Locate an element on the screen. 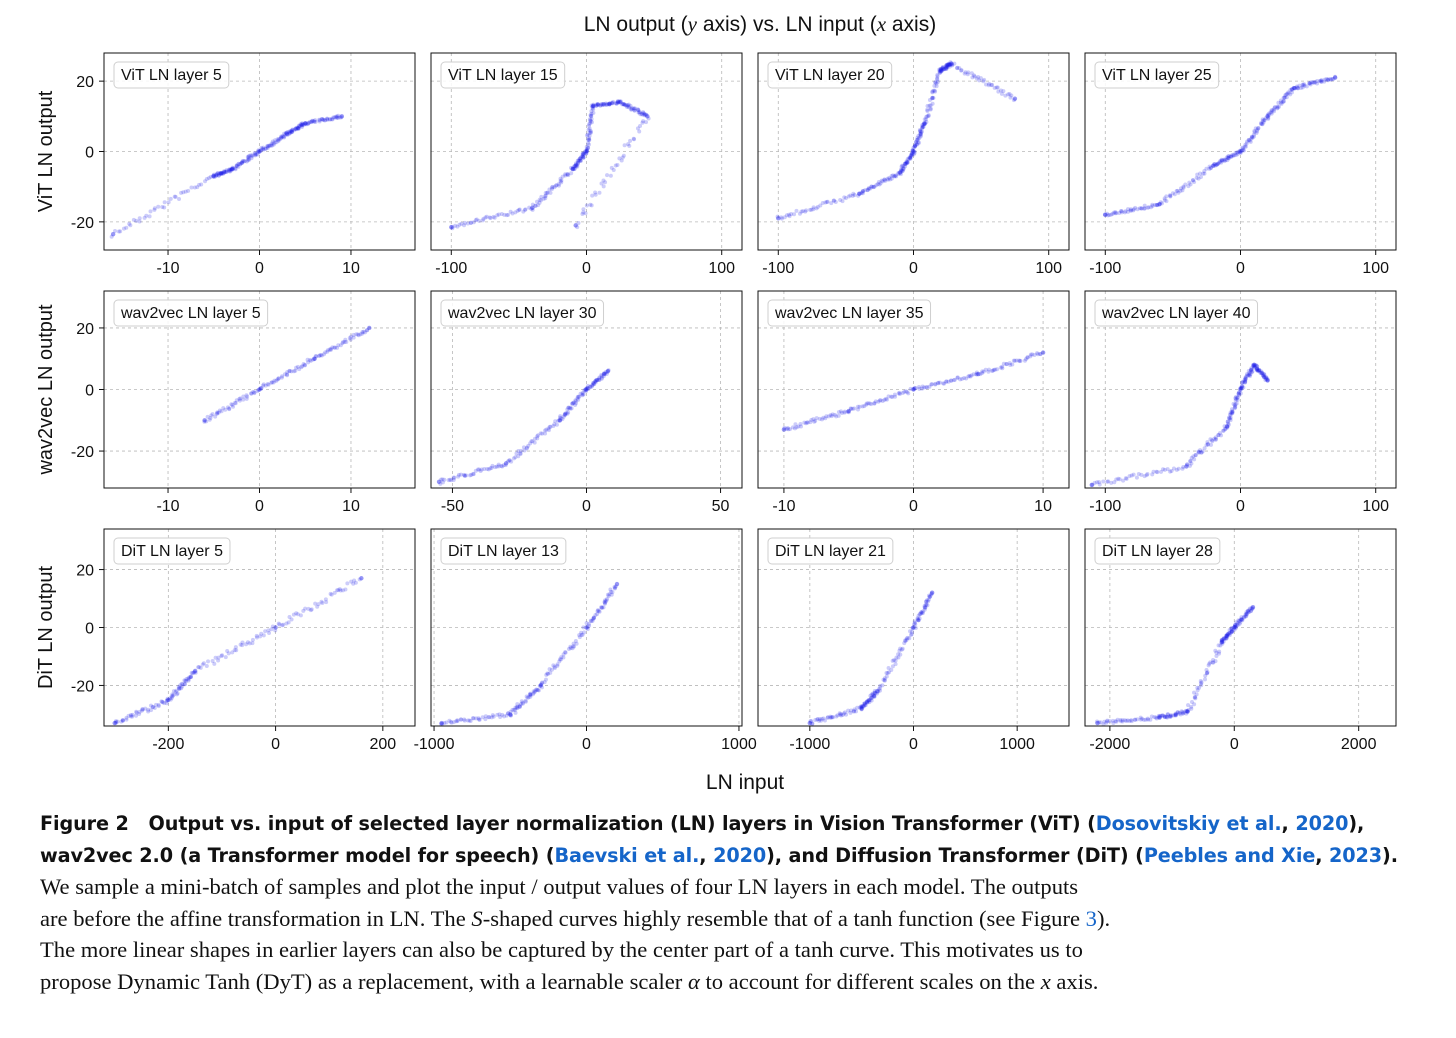  citation-dosovitskiy: Dosovitskiy et al. is located at coordinates (1188, 823).